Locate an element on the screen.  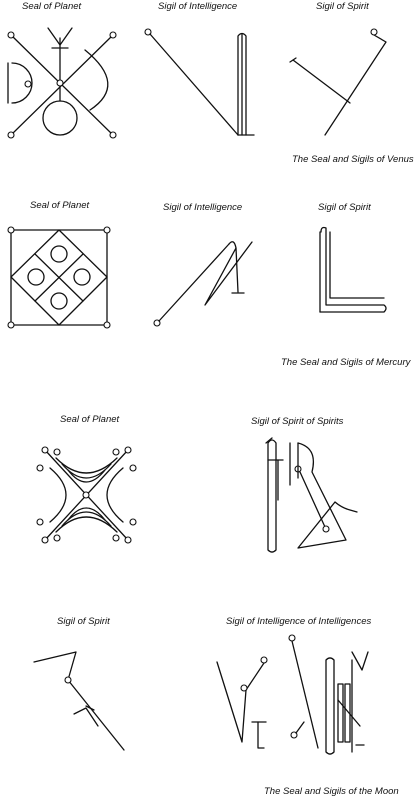
moon-seal-label: Seal of Planet is located at coordinates (90, 419).